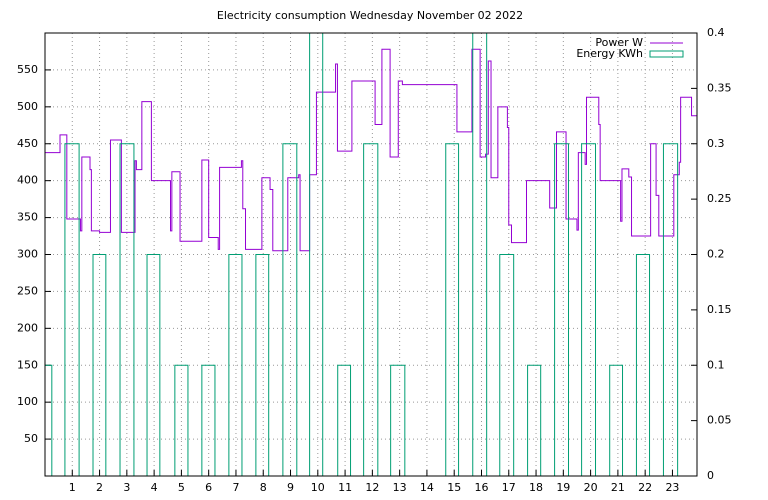 Image resolution: width=768 pixels, height=500 pixels. What do you see at coordinates (716, 364) in the screenshot?
I see `y2-tick-label: 0.1` at bounding box center [716, 364].